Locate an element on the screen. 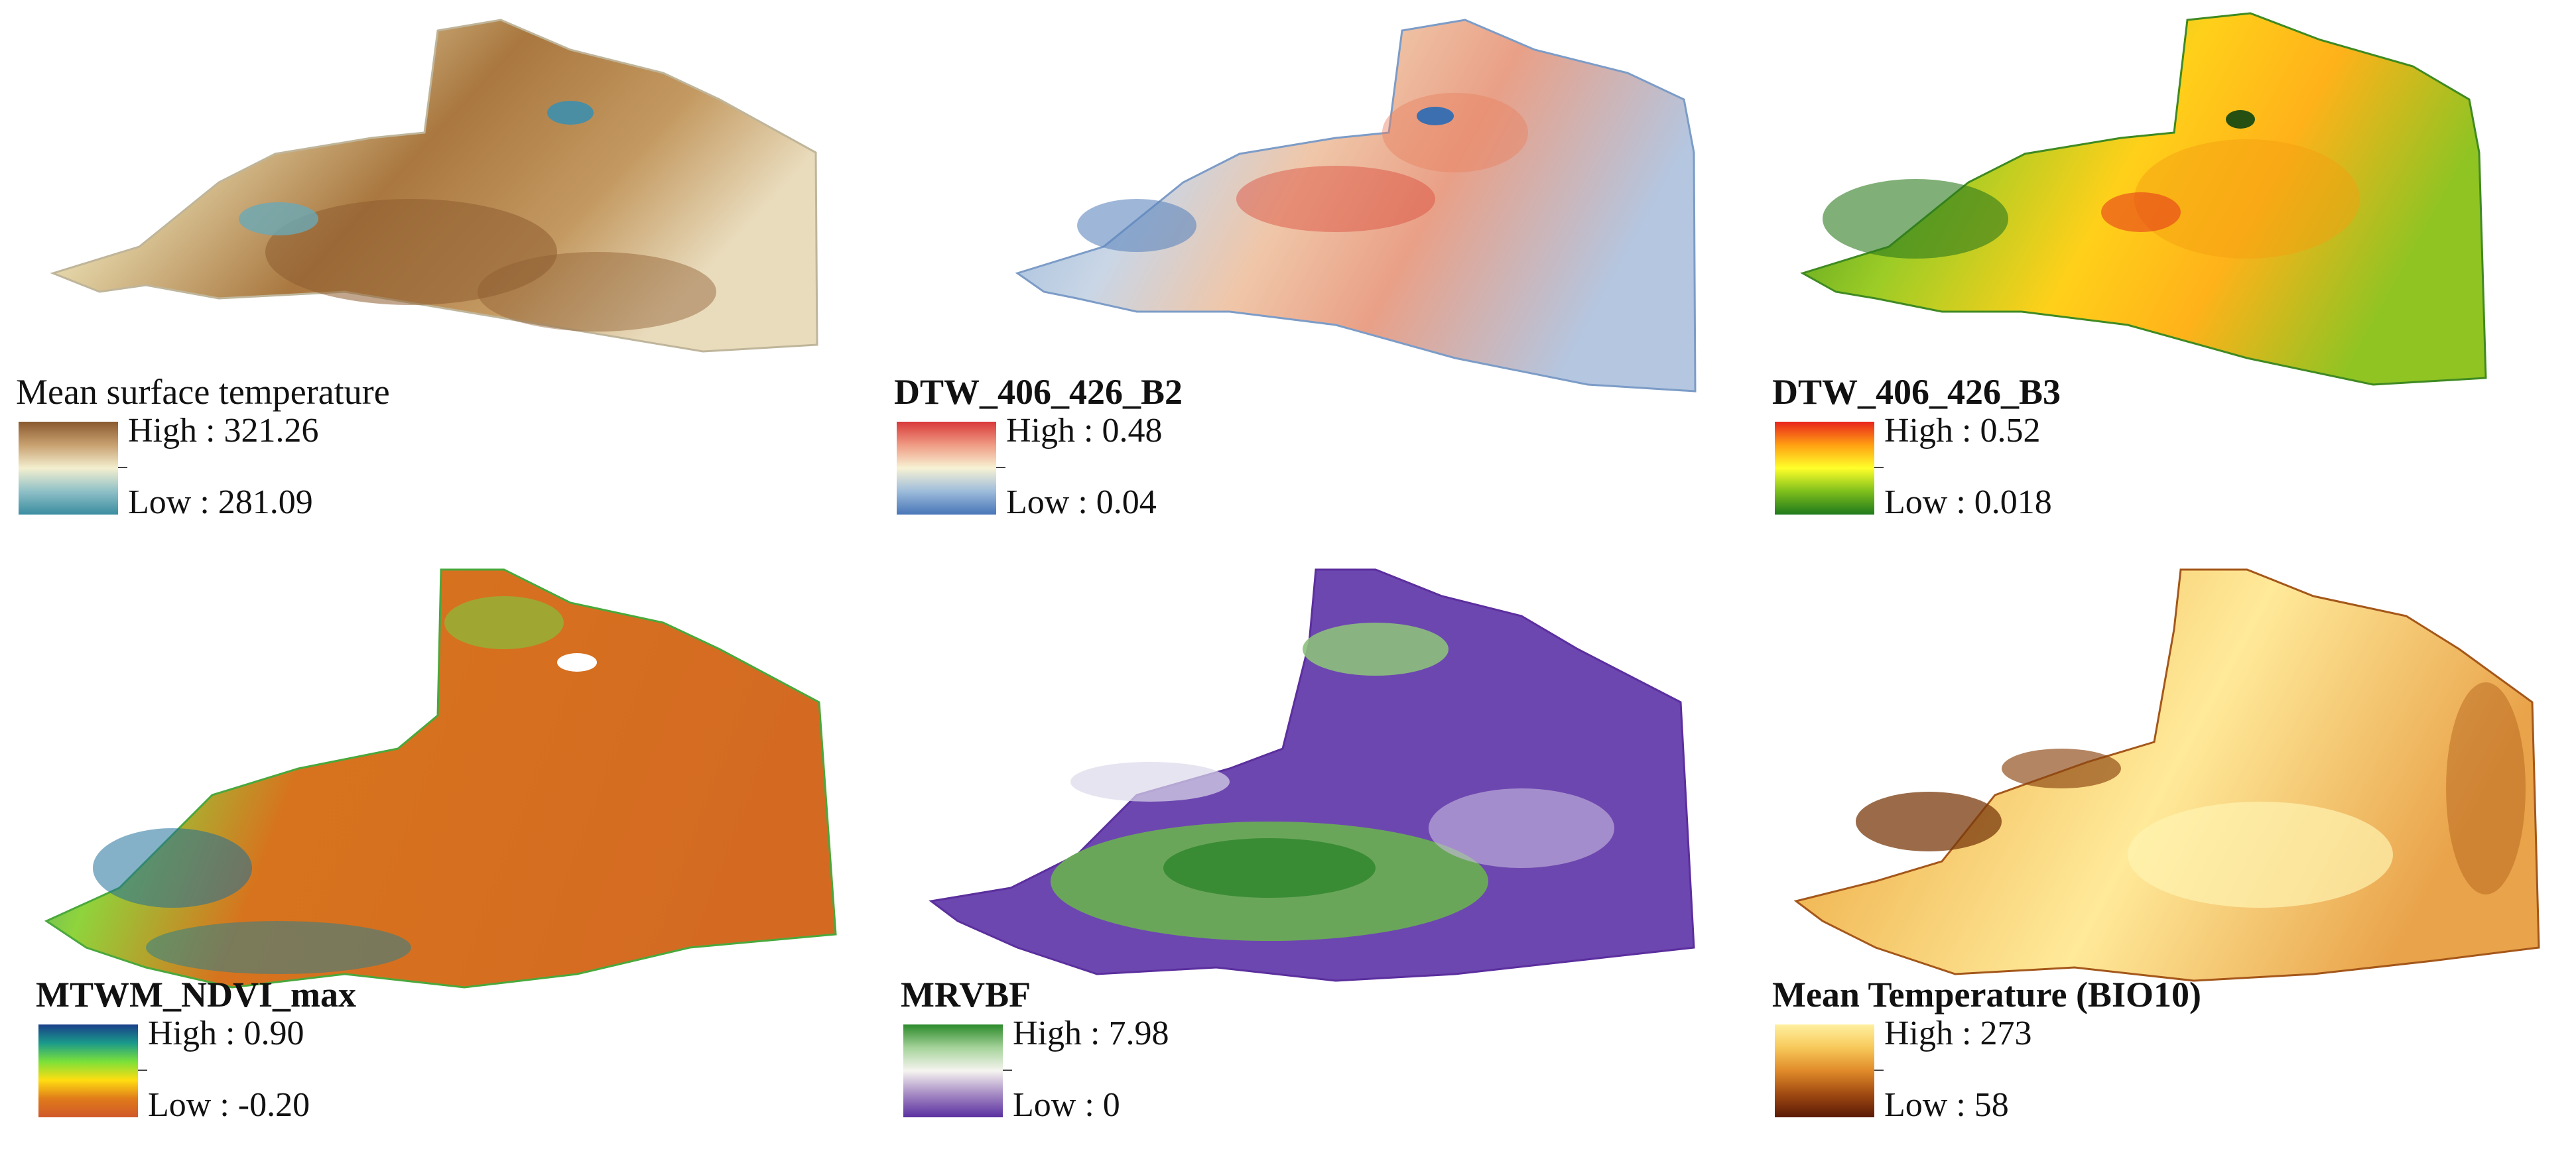 The image size is (2576, 1173). legend-low-label: Low : 281.09 is located at coordinates (221, 502).